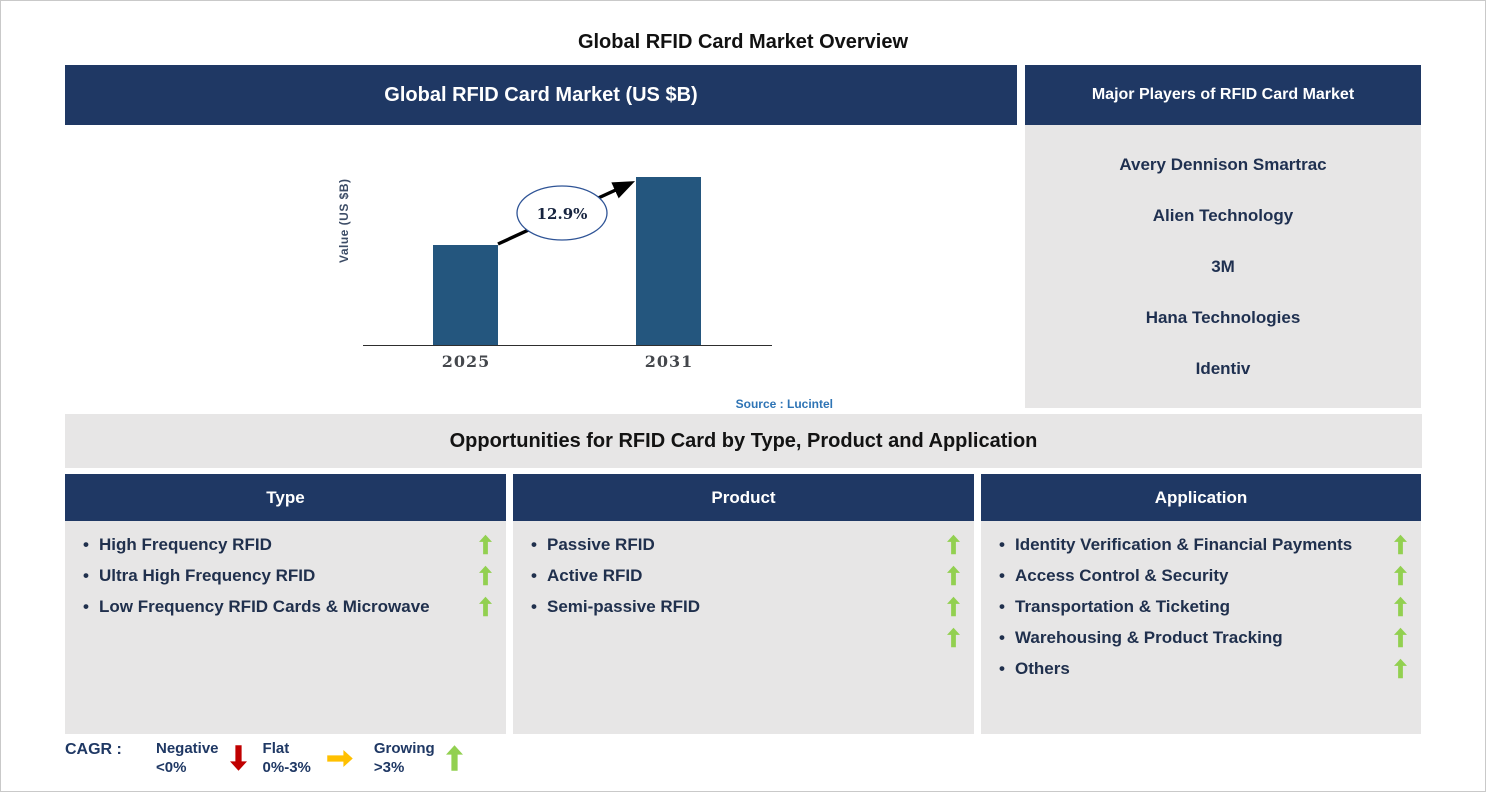 The width and height of the screenshot is (1486, 792). Describe the element at coordinates (93, 749) in the screenshot. I see `cagr-legend-label: CAGR :` at that location.